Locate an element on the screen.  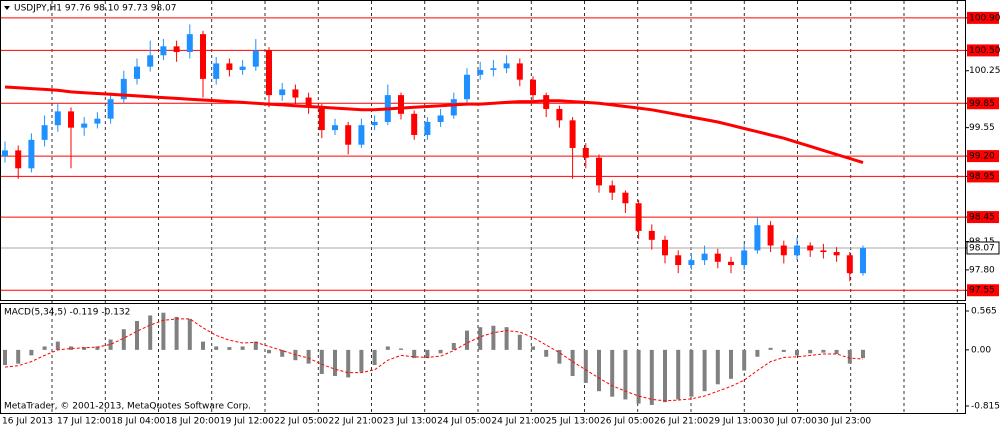
menu-icon is located at coordinates (7, 8).